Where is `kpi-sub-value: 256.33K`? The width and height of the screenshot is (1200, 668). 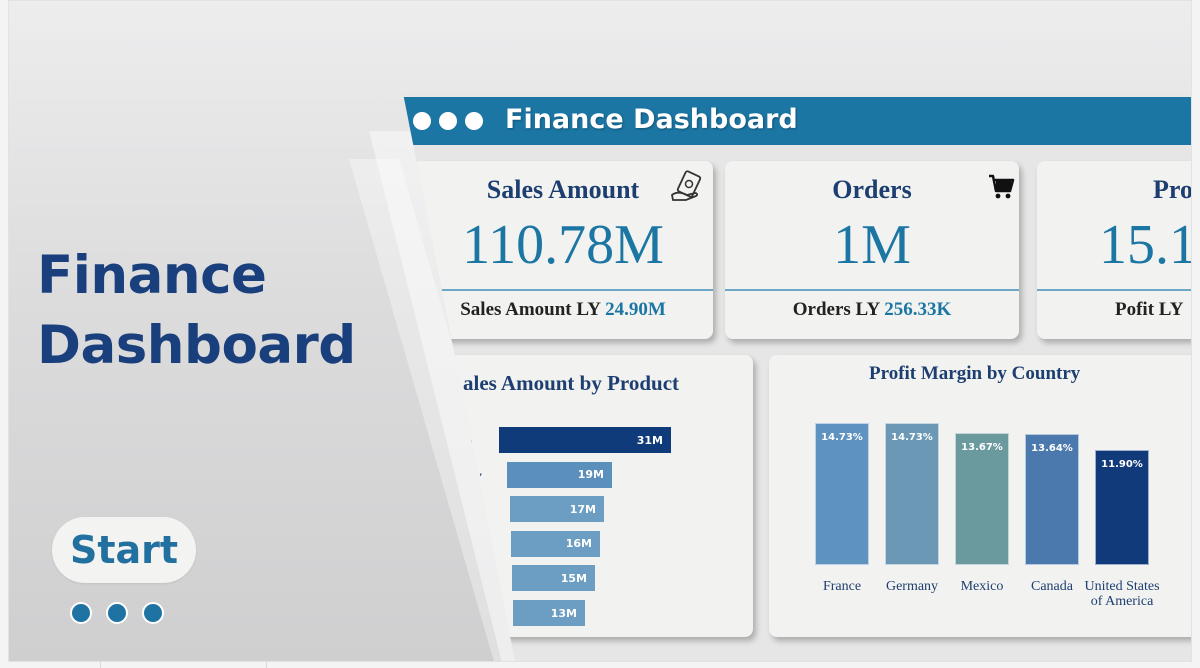
kpi-sub-value: 256.33K is located at coordinates (918, 309).